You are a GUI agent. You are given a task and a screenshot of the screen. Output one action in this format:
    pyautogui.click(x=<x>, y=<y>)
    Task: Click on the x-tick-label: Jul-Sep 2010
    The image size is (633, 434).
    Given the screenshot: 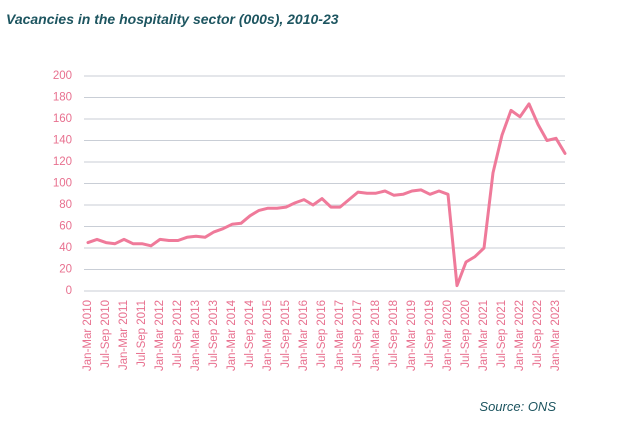 What is the action you would take?
    pyautogui.click(x=106, y=334)
    